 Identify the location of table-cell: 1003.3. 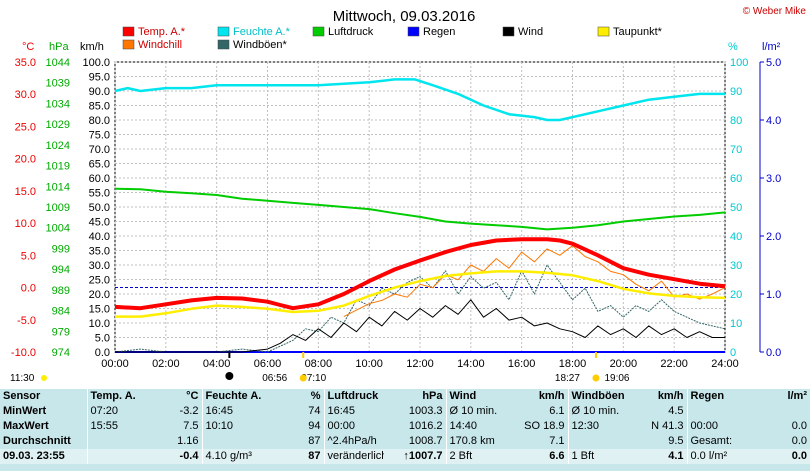
(425, 411).